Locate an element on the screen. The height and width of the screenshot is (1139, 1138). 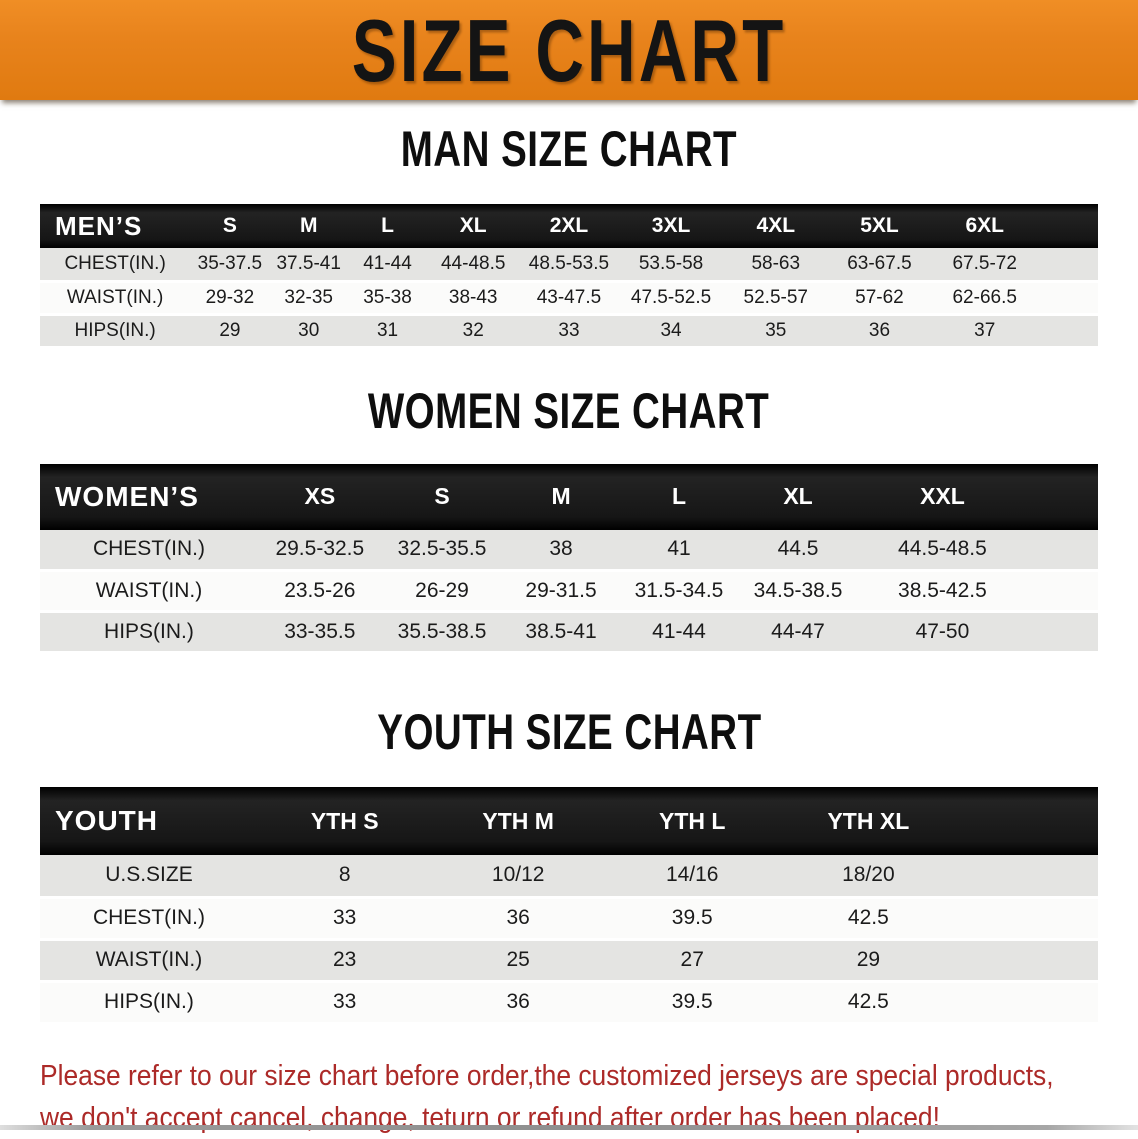
group-label: WOMEN’S is located at coordinates (149, 496).